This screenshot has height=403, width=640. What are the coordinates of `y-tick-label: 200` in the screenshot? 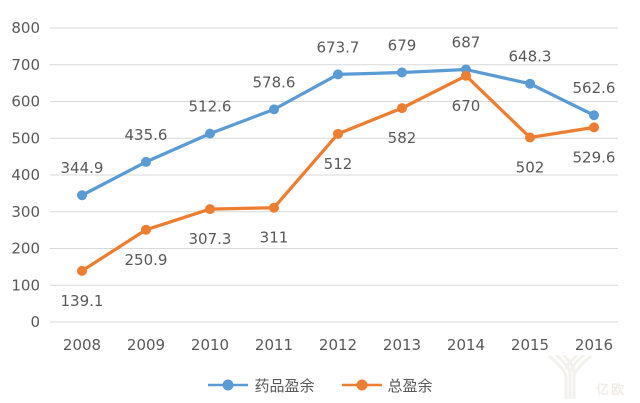 It's located at (25, 249).